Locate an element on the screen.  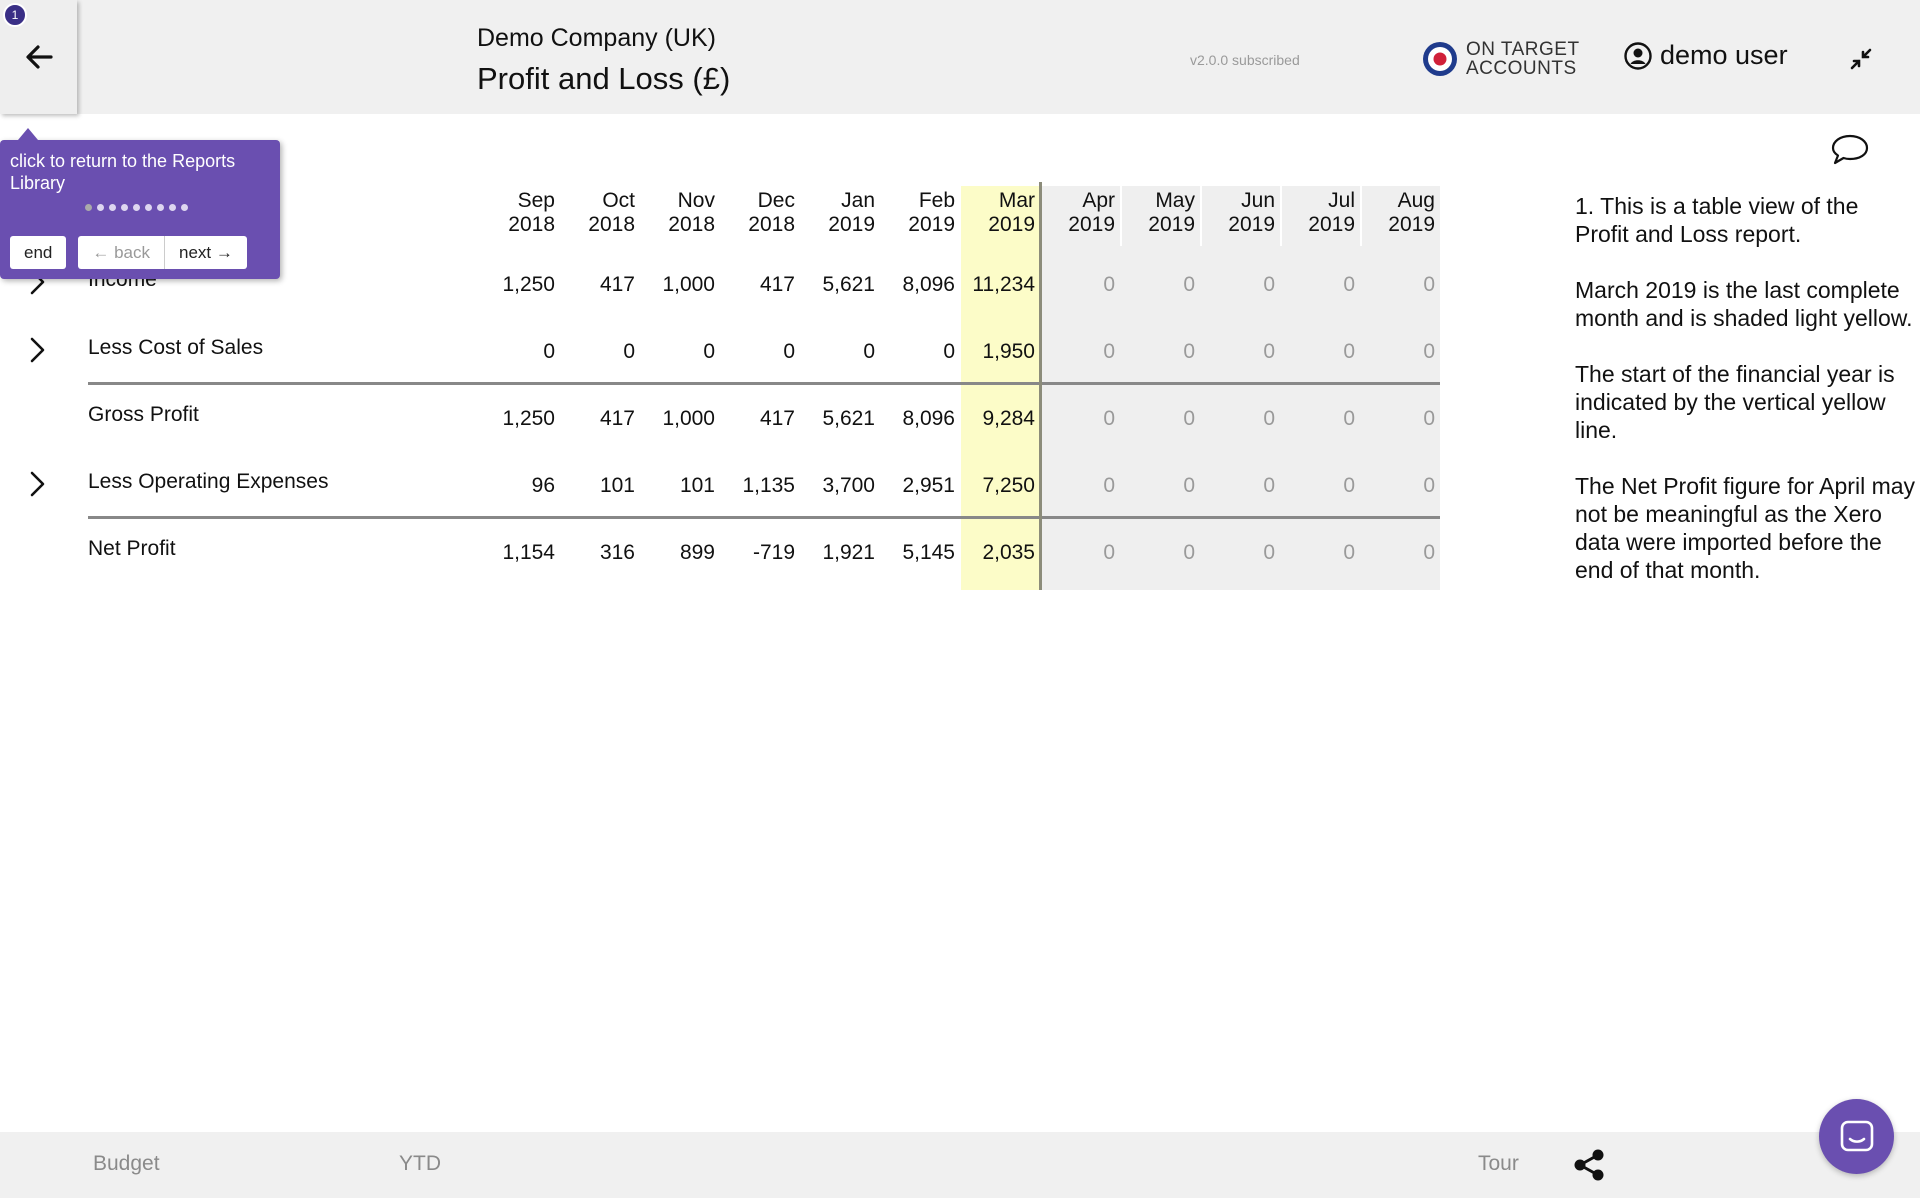
row-label-gross-profit: Gross Profit is located at coordinates (143, 414).